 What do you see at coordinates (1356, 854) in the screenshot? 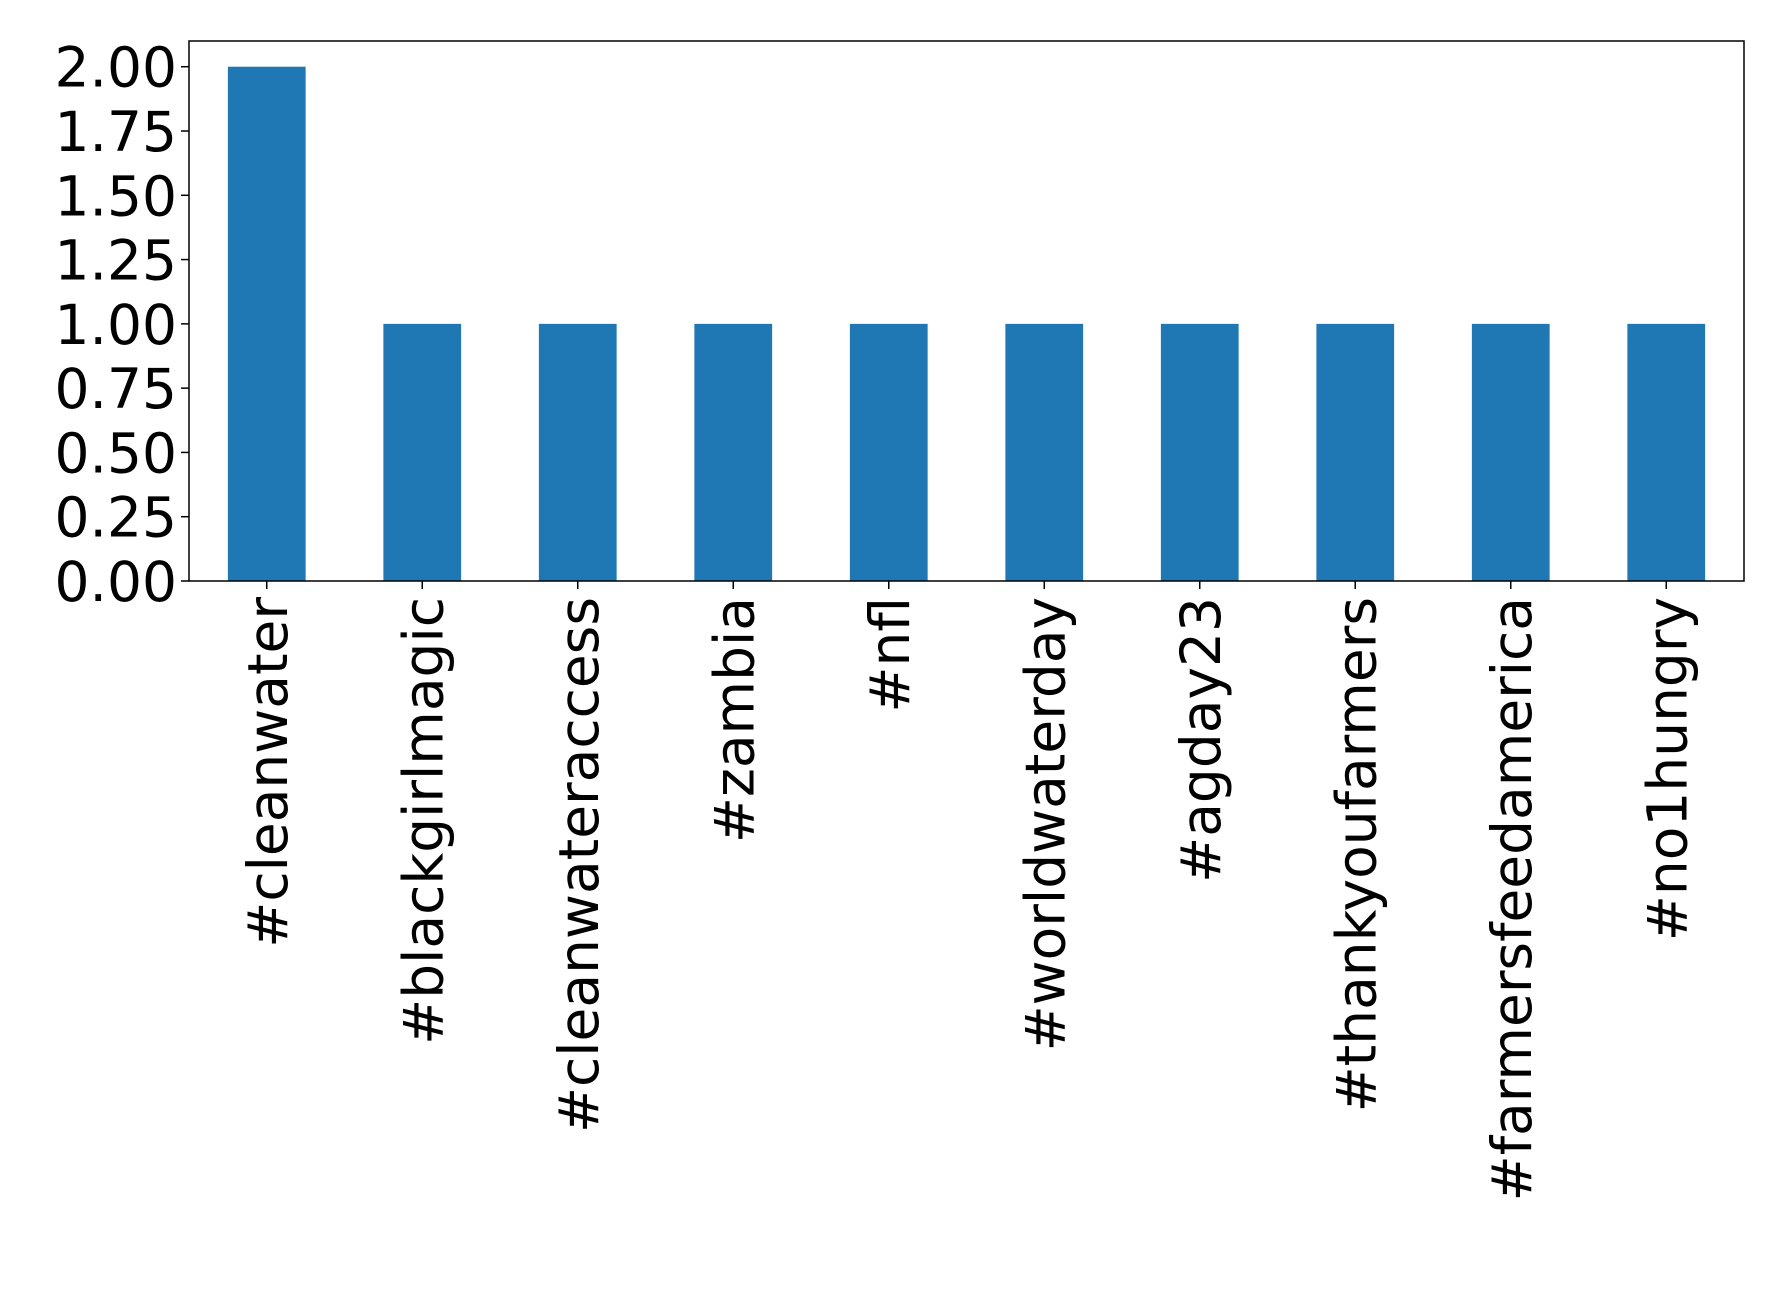
I see `x-tick-label: #thankyoufarmers` at bounding box center [1356, 854].